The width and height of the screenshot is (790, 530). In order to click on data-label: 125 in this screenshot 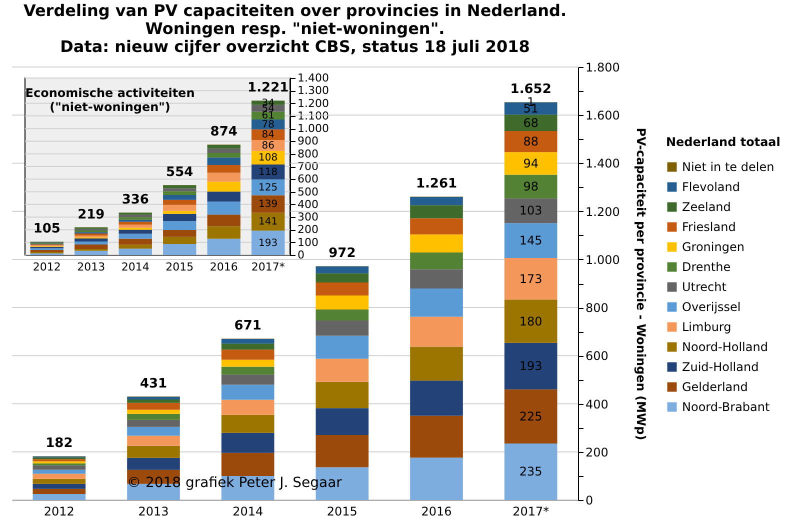, I will do `click(268, 188)`.